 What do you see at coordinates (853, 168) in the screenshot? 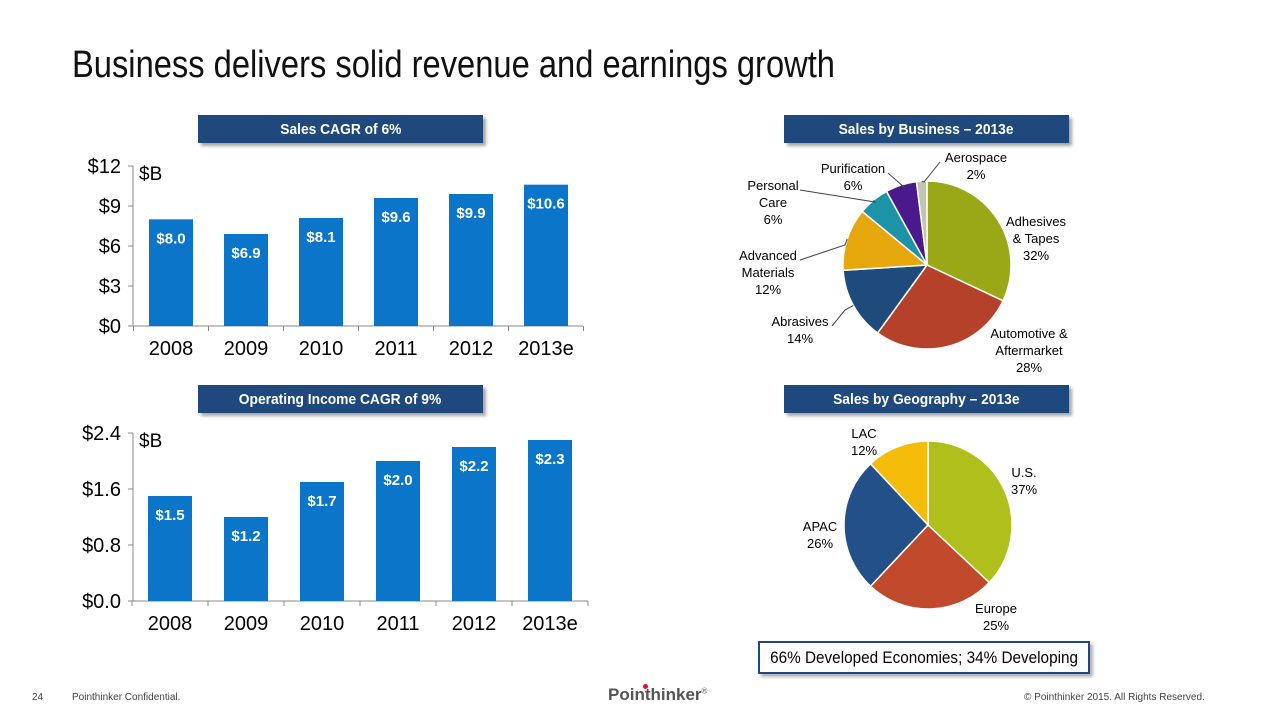
I see `business-slice-label-line: Purification` at bounding box center [853, 168].